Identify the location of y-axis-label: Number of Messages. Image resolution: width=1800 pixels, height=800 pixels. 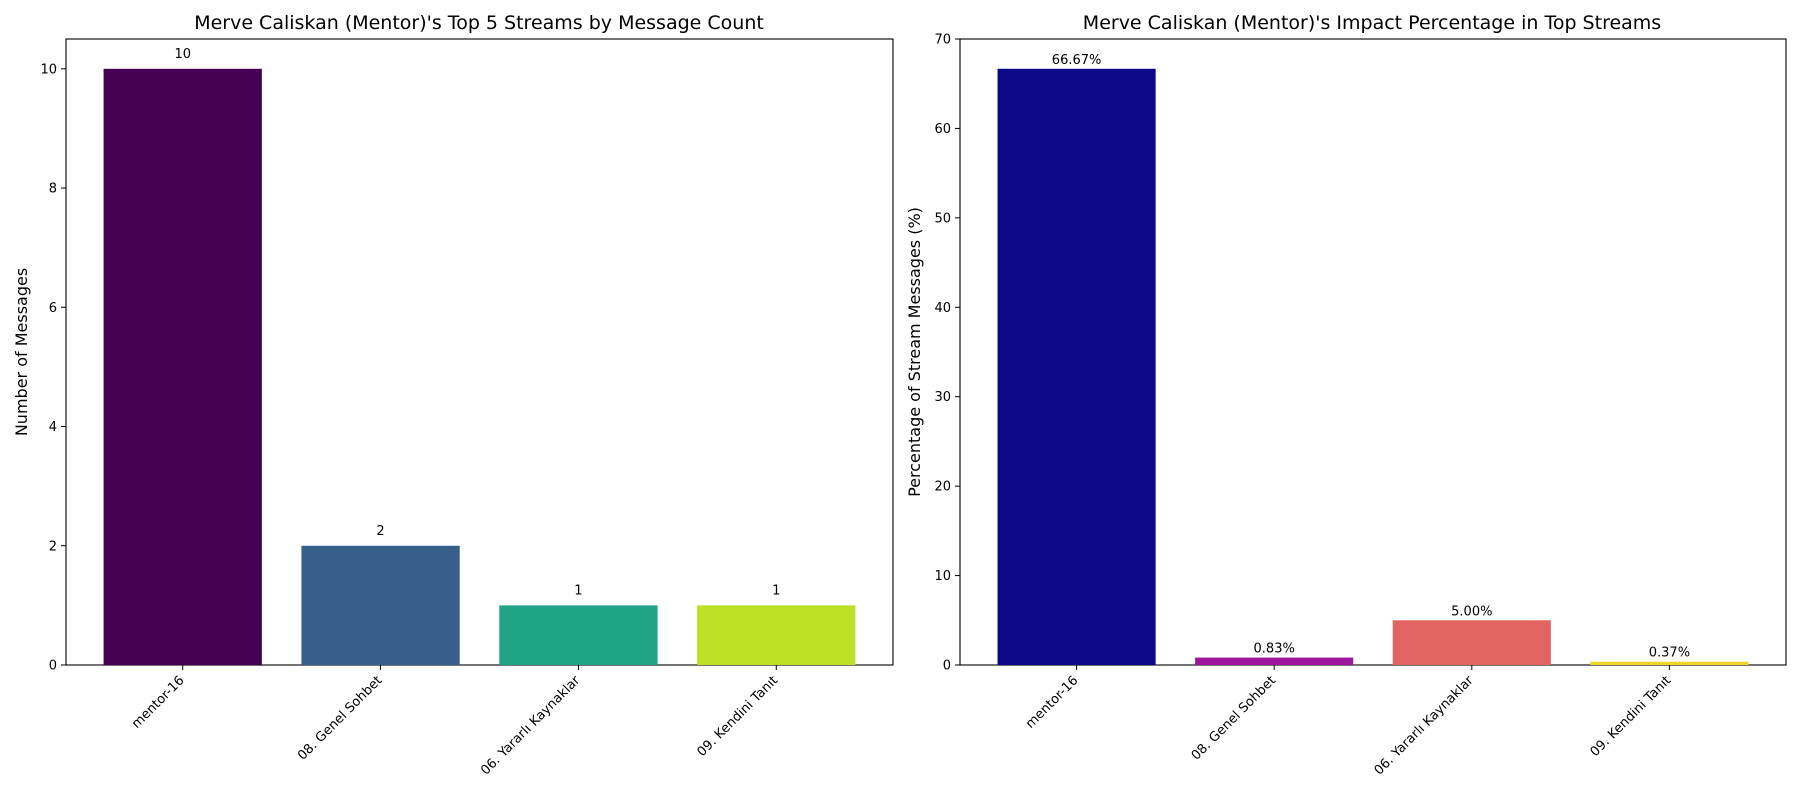
(21, 352).